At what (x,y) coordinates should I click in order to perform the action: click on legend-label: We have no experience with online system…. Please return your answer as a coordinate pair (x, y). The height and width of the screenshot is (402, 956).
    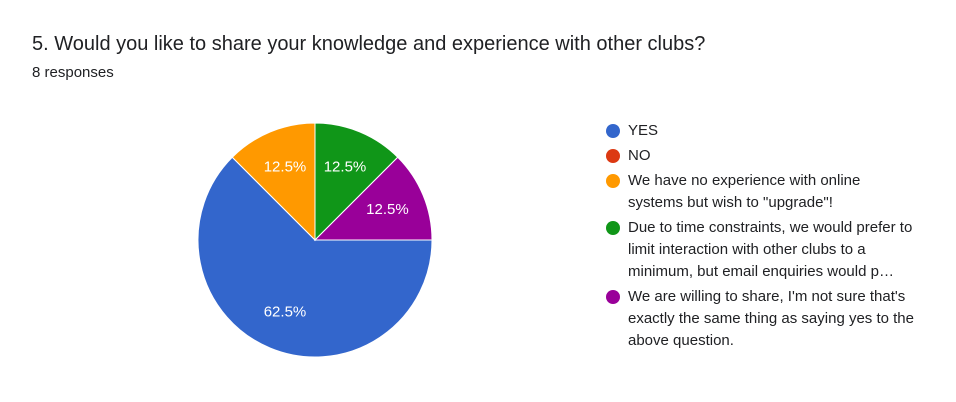
    Looking at the image, I should click on (744, 191).